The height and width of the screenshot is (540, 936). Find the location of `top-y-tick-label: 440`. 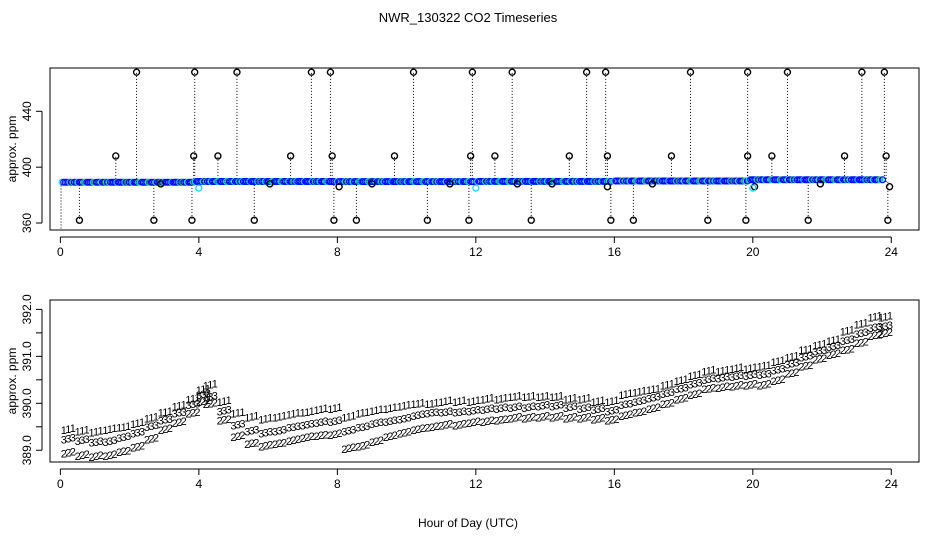

top-y-tick-label: 440 is located at coordinates (27, 111).